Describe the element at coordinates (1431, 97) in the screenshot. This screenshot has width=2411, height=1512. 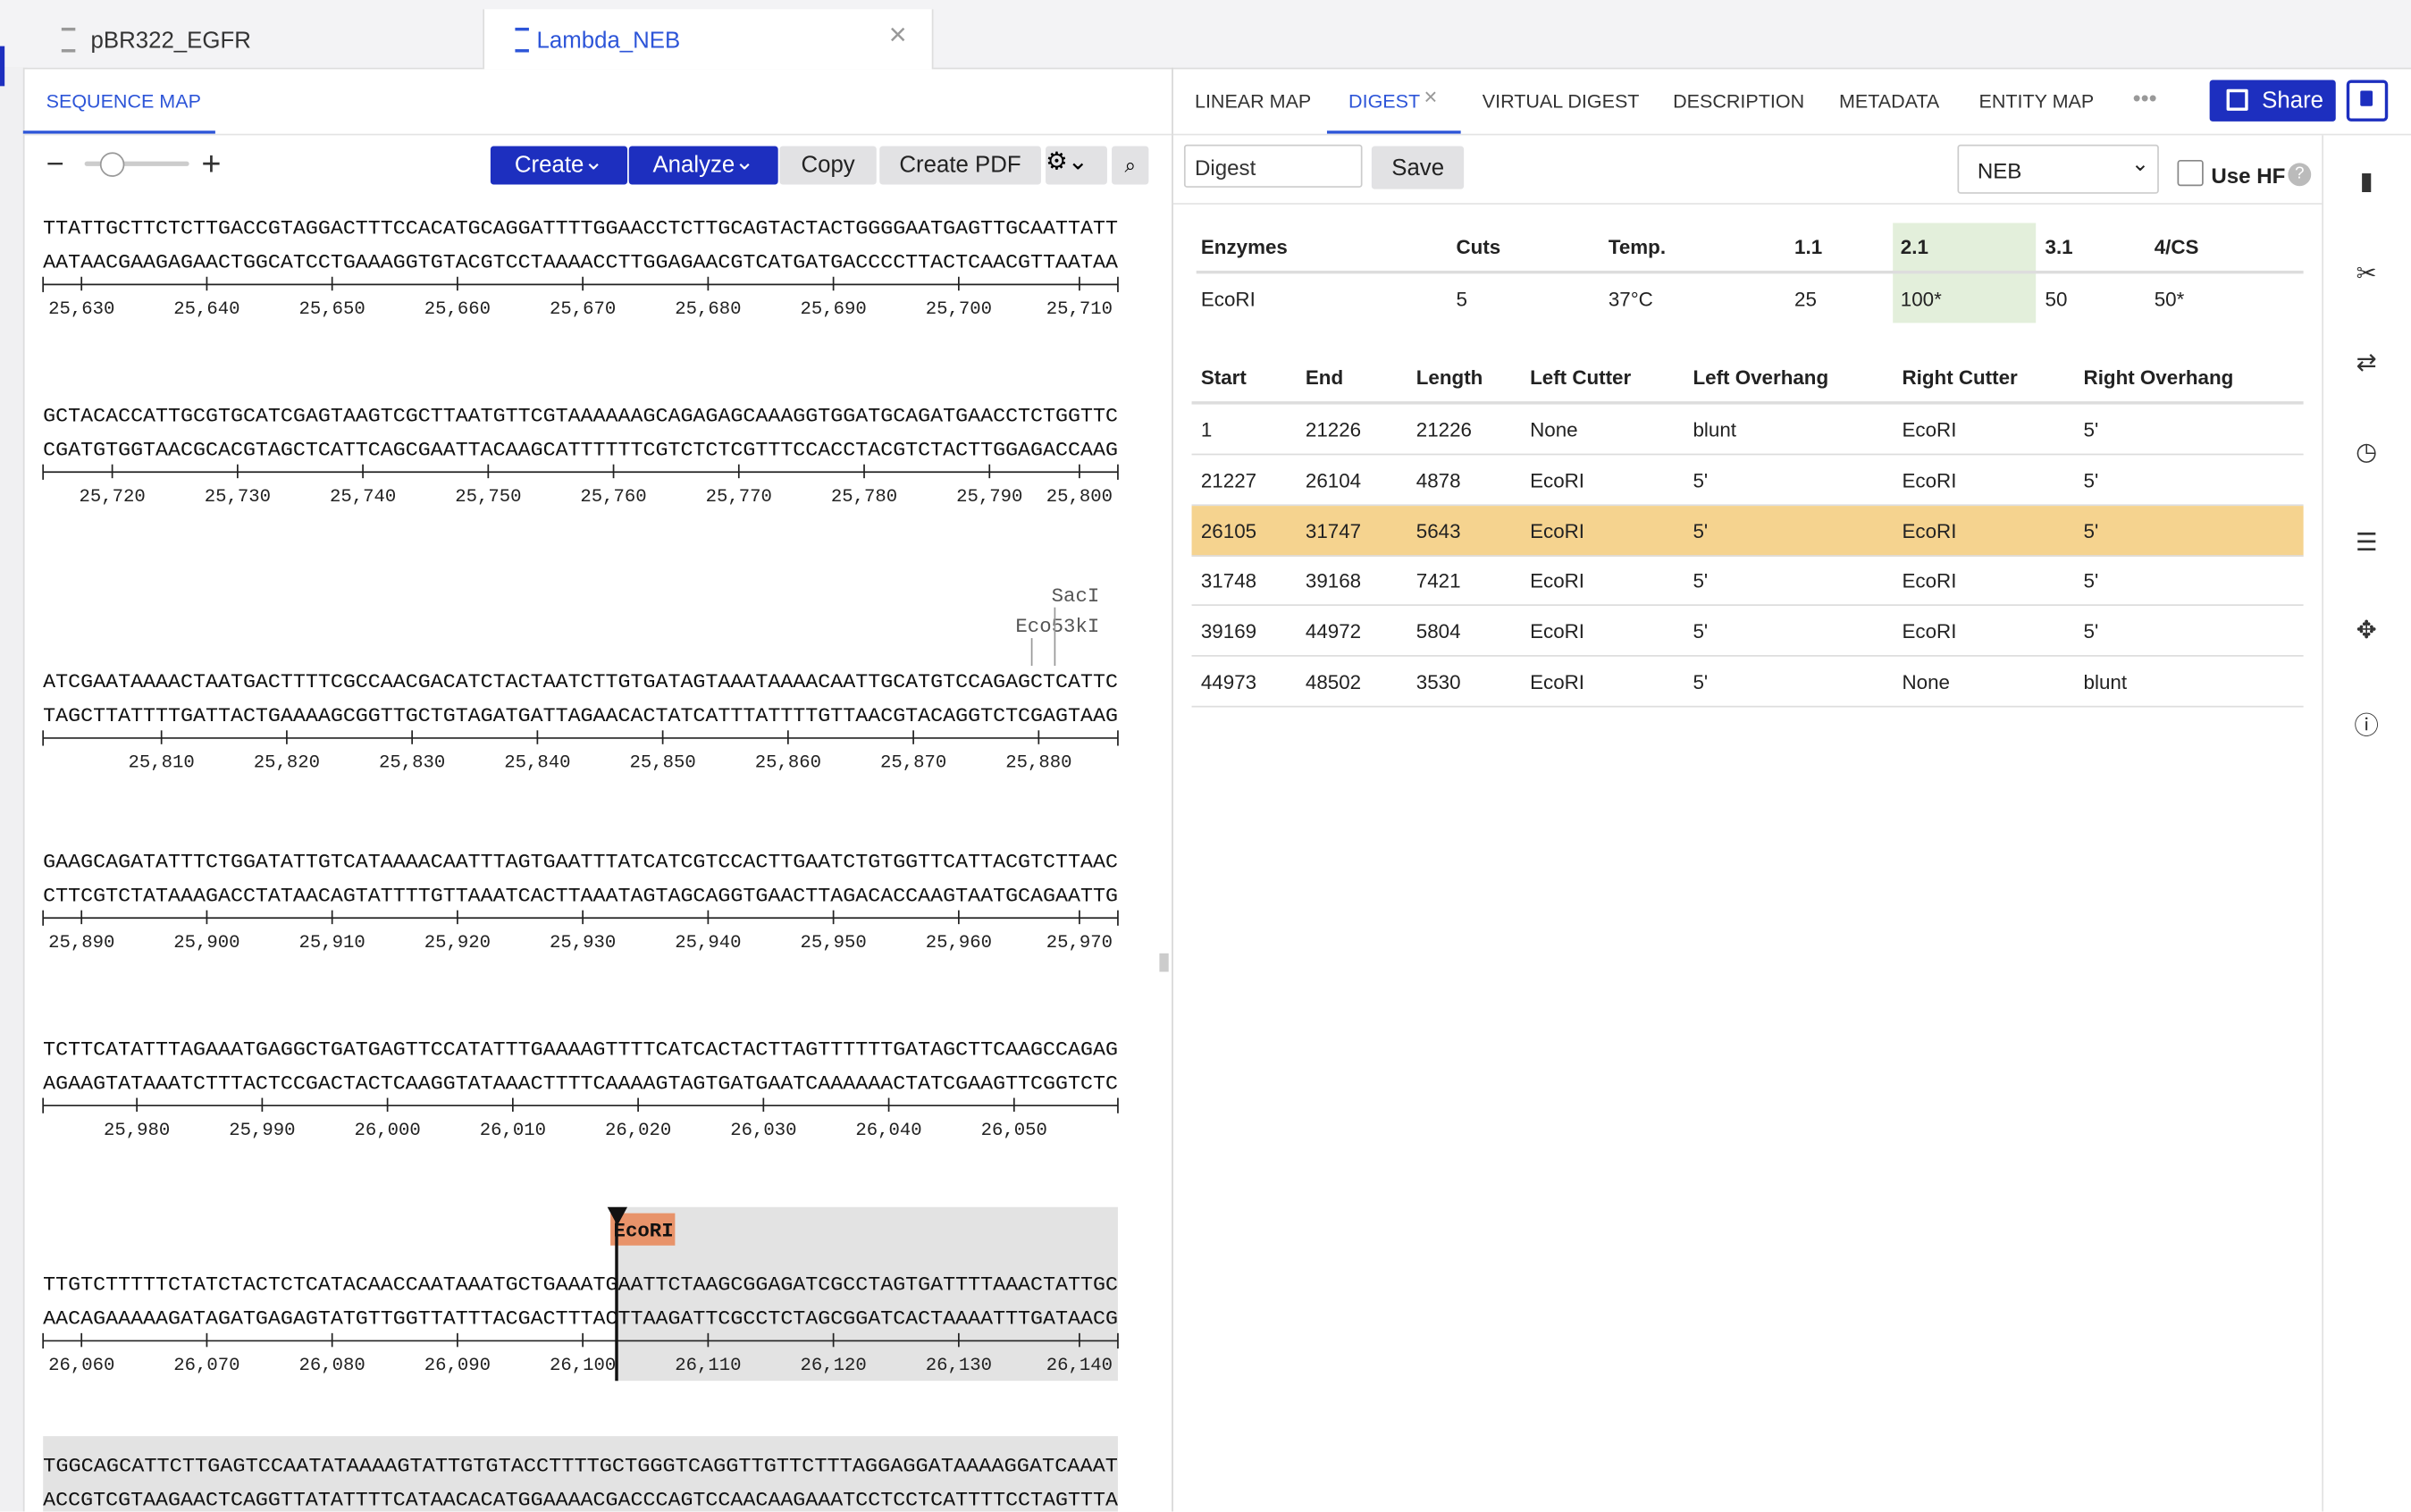
I see `tab-close: ×` at that location.